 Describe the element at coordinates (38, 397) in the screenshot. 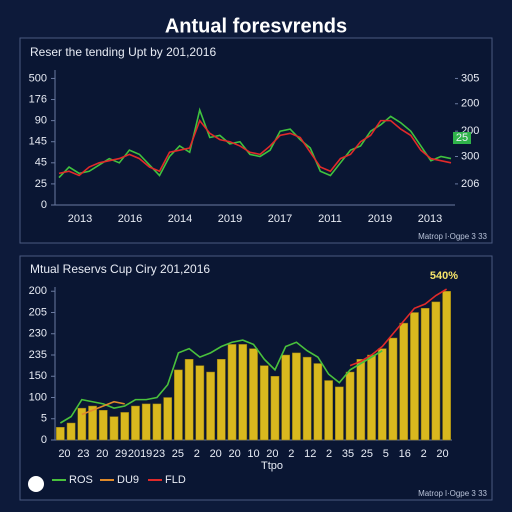

I see `y-tick-label: 100` at that location.